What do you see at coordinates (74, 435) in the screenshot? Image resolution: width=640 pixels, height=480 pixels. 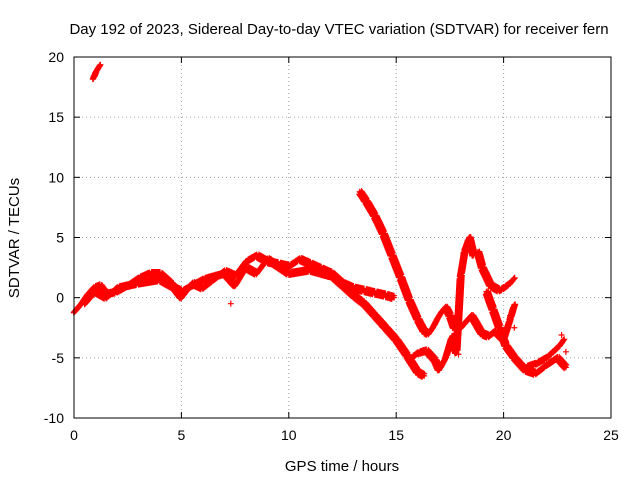 I see `x-tick-label: 0` at bounding box center [74, 435].